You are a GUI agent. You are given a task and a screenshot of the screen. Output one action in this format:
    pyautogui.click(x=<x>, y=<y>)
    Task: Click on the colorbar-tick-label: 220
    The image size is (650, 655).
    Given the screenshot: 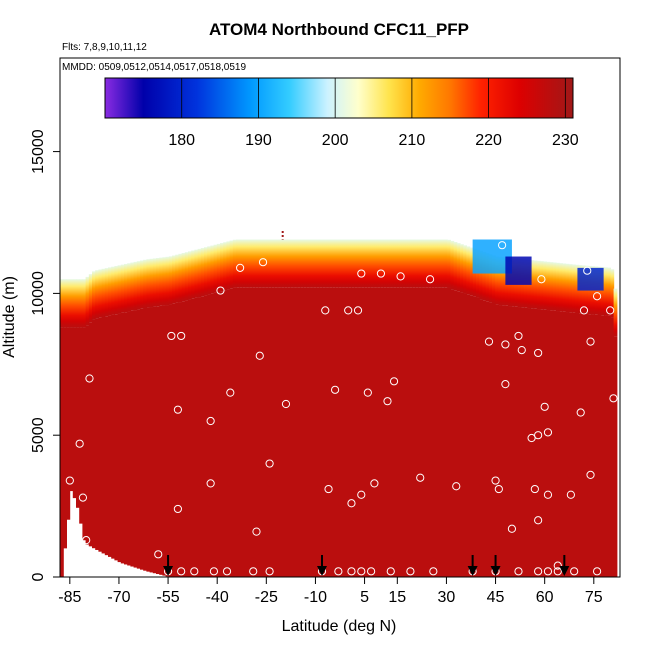 What is the action you would take?
    pyautogui.click(x=488, y=140)
    